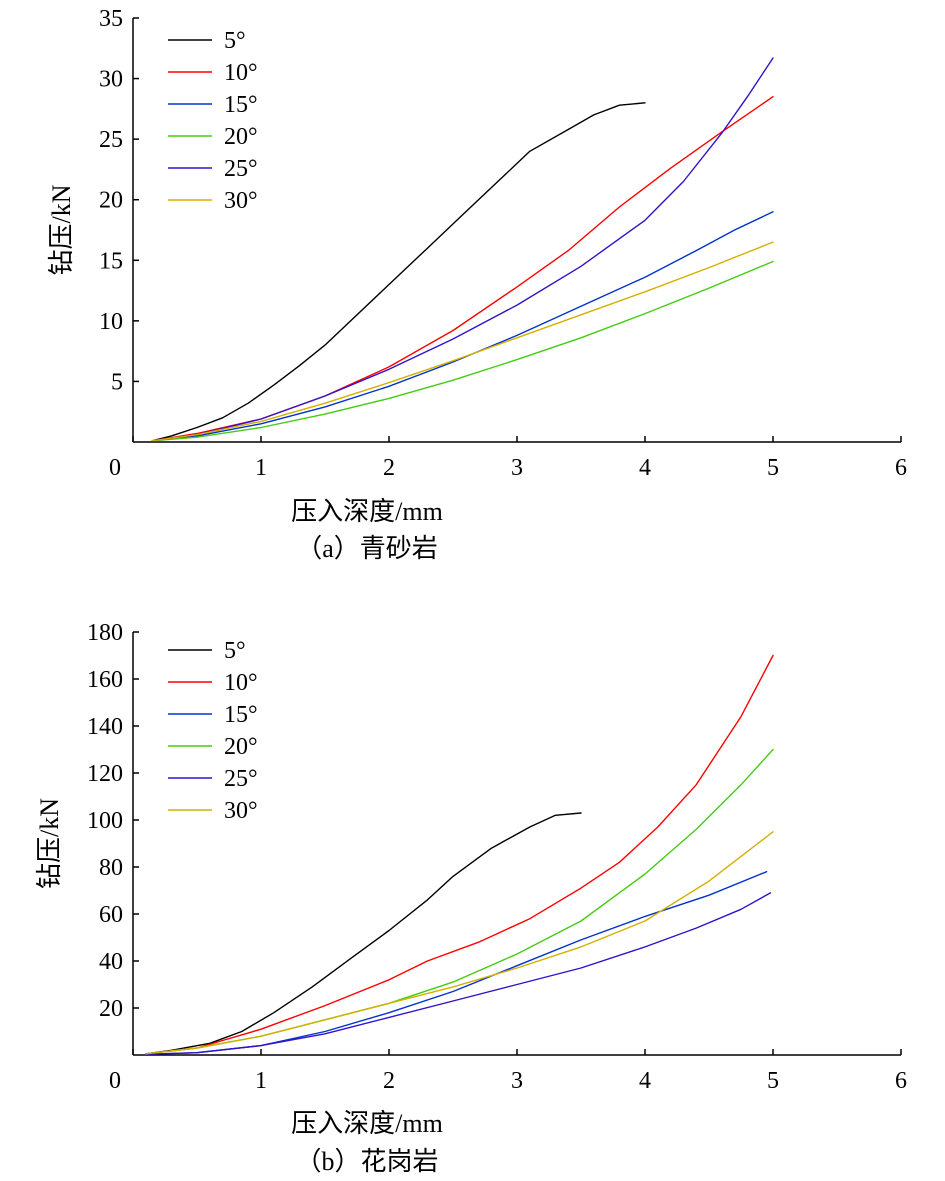  I want to click on y-tick-label: 160, so click(105, 680).